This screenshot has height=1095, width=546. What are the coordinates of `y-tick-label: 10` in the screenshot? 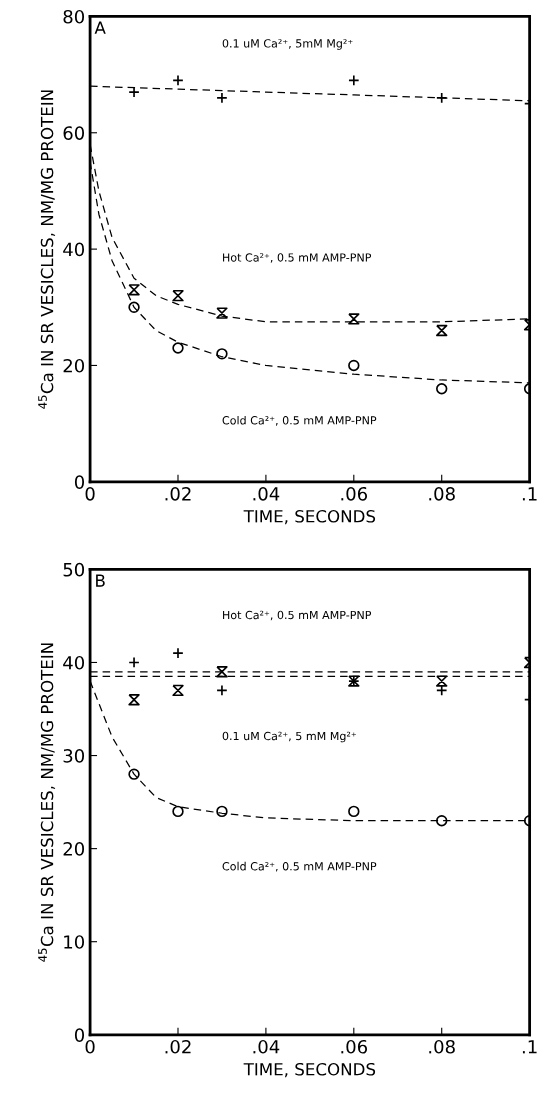 It's located at (74, 942).